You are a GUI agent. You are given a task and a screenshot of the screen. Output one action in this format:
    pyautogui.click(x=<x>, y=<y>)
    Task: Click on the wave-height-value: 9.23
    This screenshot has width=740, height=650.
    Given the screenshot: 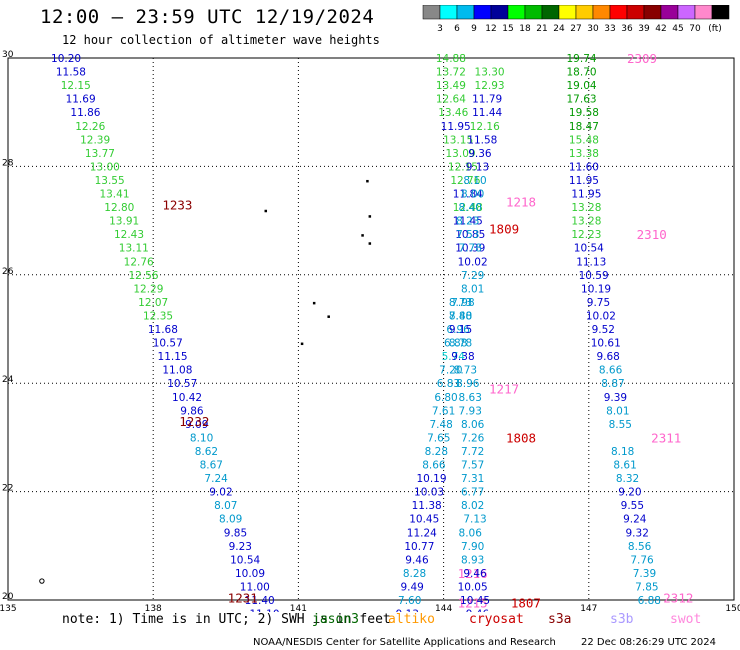 What is the action you would take?
    pyautogui.click(x=240, y=547)
    